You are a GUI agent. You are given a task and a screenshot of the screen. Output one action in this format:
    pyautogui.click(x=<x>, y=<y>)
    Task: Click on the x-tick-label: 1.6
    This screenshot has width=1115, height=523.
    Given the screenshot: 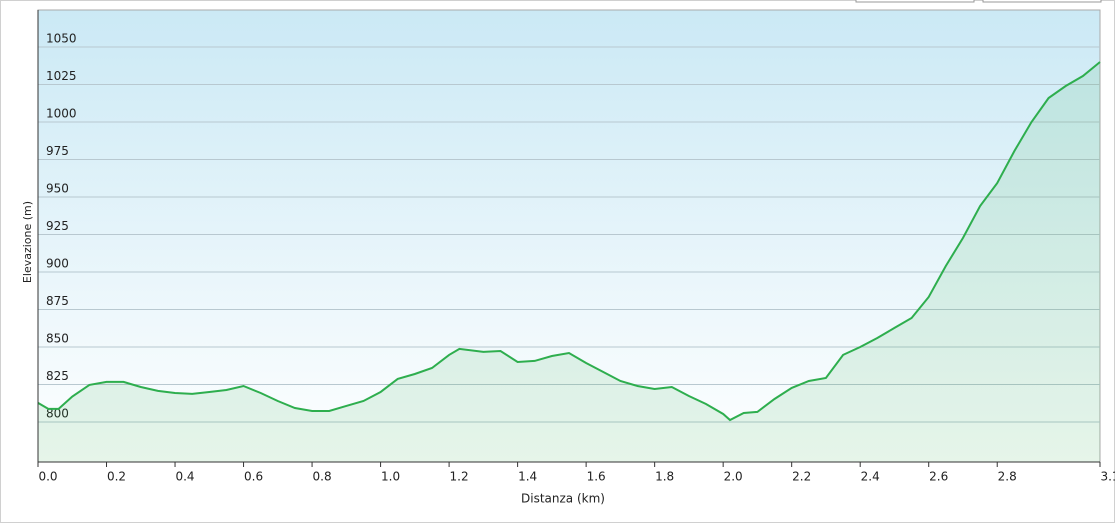 What is the action you would take?
    pyautogui.click(x=596, y=477)
    